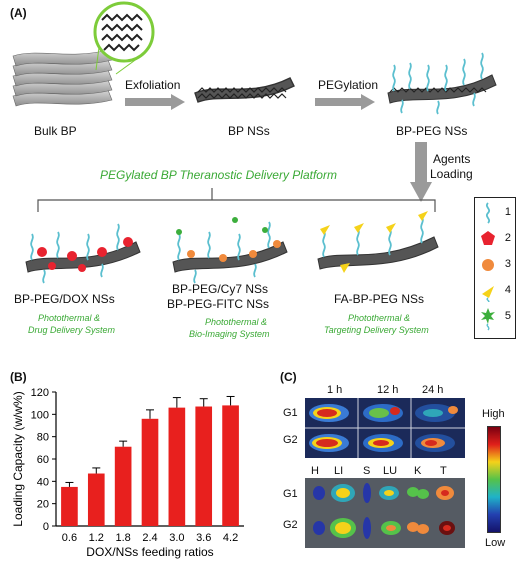 The image size is (523, 564). What do you see at coordinates (488, 213) in the screenshot?
I see `peg-chain-icon` at bounding box center [488, 213].